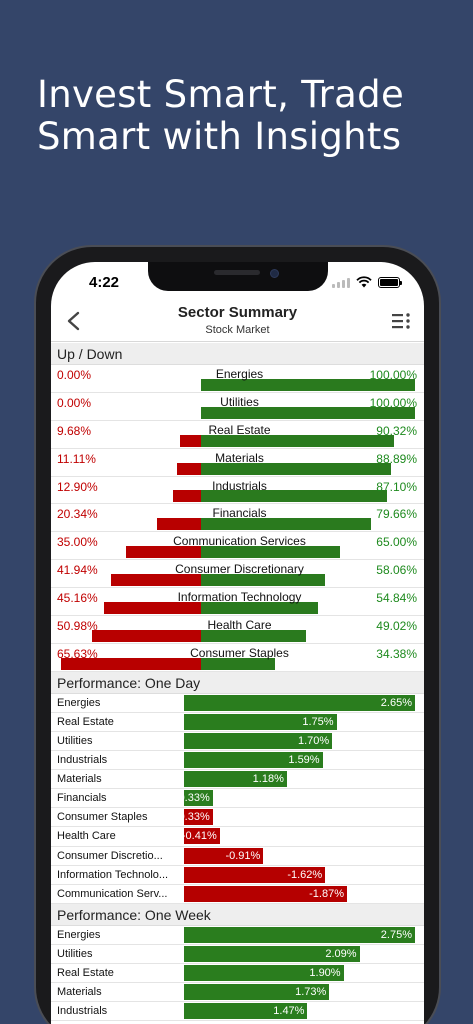  What do you see at coordinates (237, 546) in the screenshot?
I see `up-down-row: 35.00% 65.00% Communication Services` at bounding box center [237, 546].